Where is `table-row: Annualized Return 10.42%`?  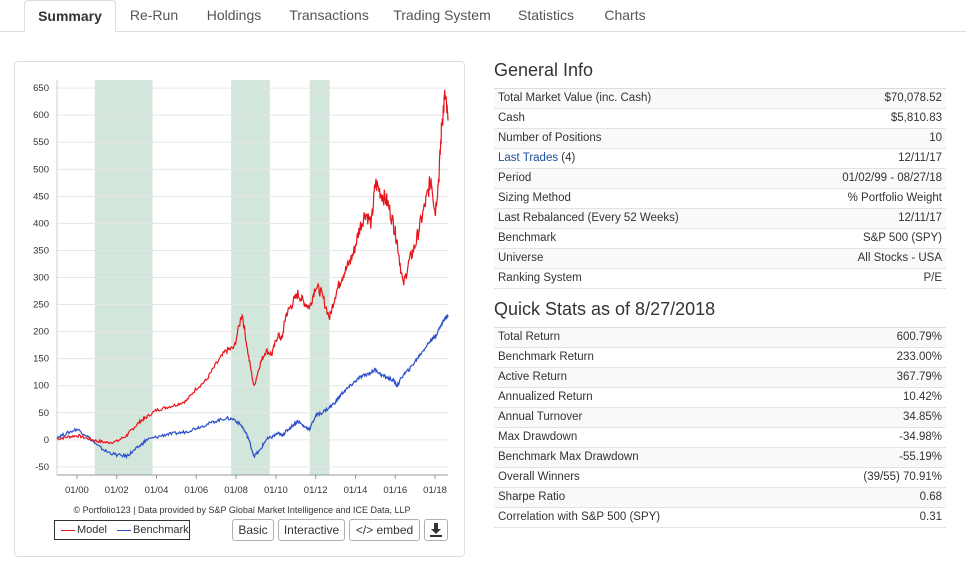 table-row: Annualized Return 10.42% is located at coordinates (720, 398).